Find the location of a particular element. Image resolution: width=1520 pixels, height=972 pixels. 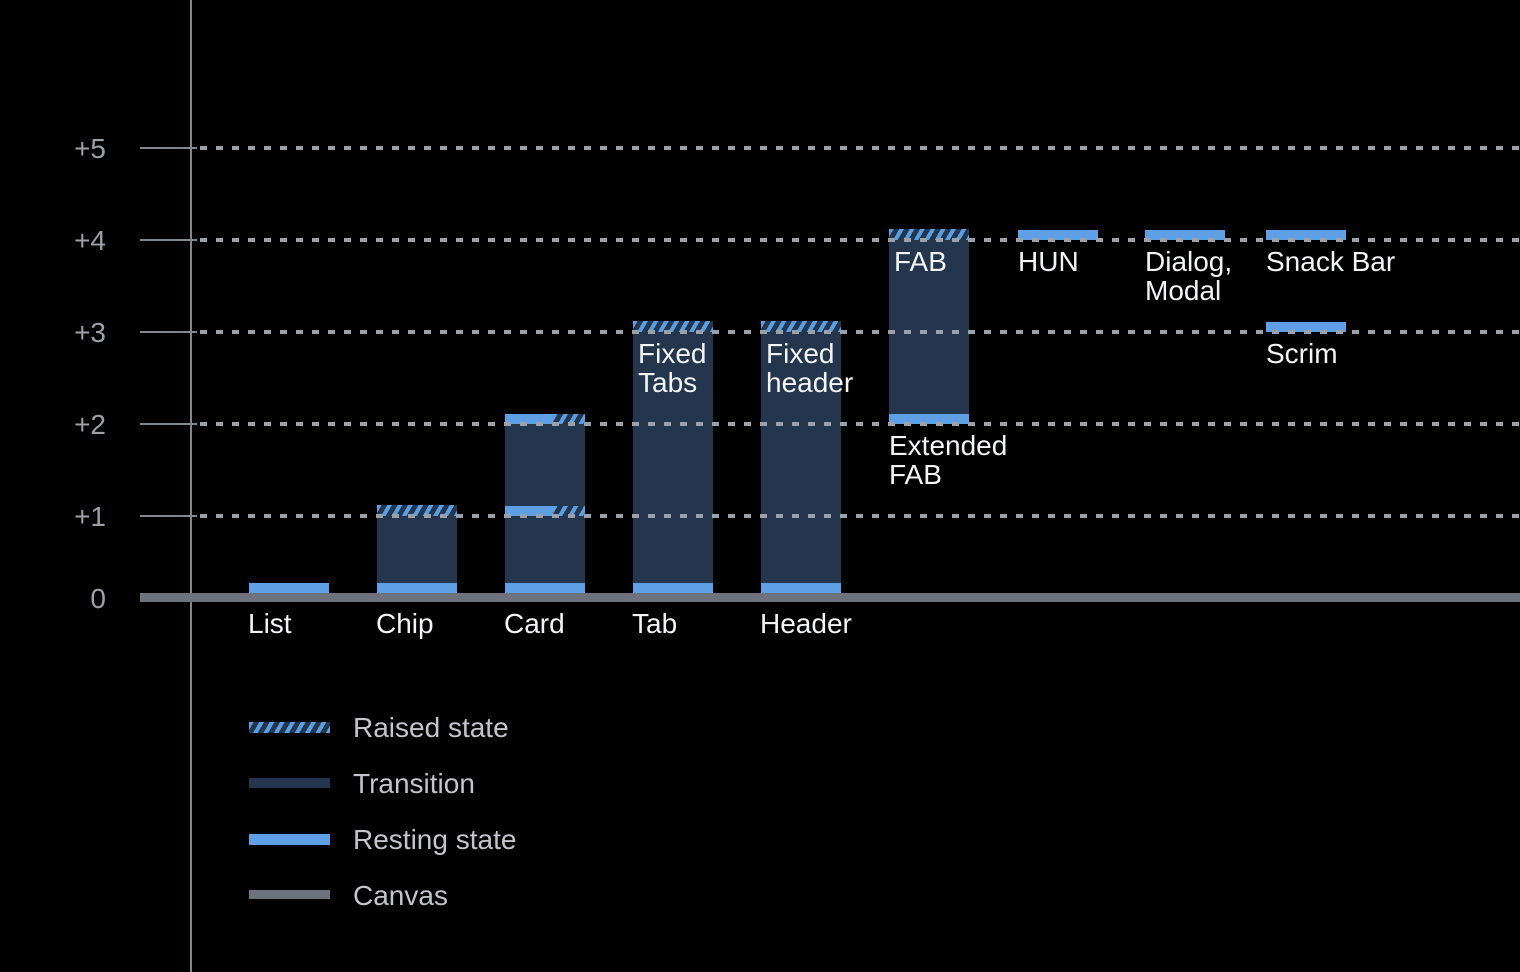

label-list: List is located at coordinates (270, 623).